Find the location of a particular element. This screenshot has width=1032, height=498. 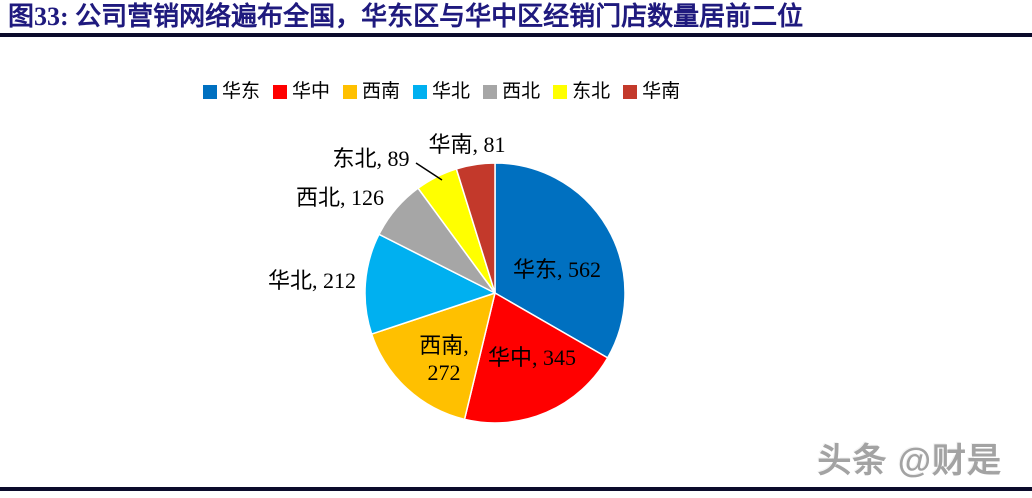

pie-label-西南: 西南, 272 is located at coordinates (444, 359).